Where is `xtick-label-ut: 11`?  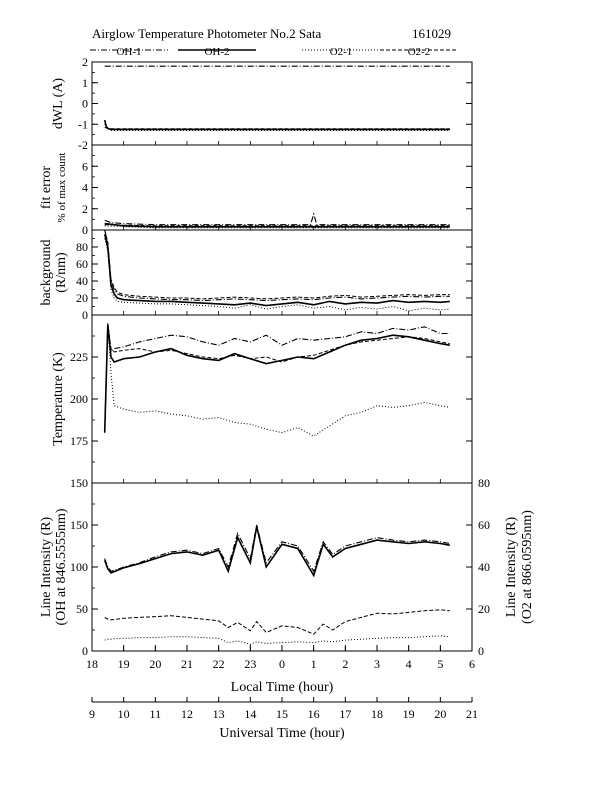
xtick-label-ut: 11 is located at coordinates (156, 714).